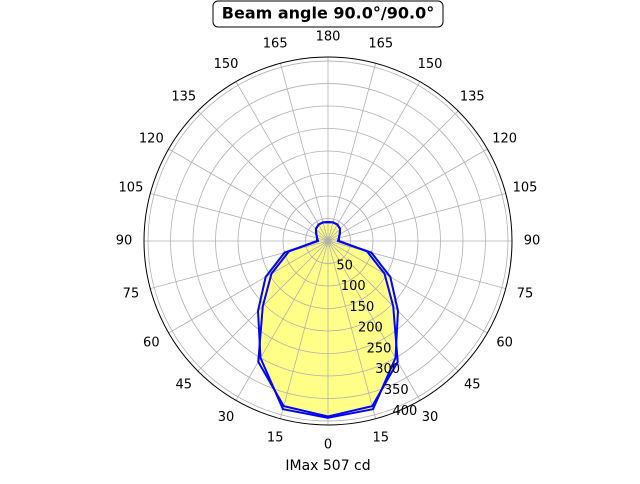  What do you see at coordinates (361, 307) in the screenshot?
I see `r-tick-label: 150` at bounding box center [361, 307].